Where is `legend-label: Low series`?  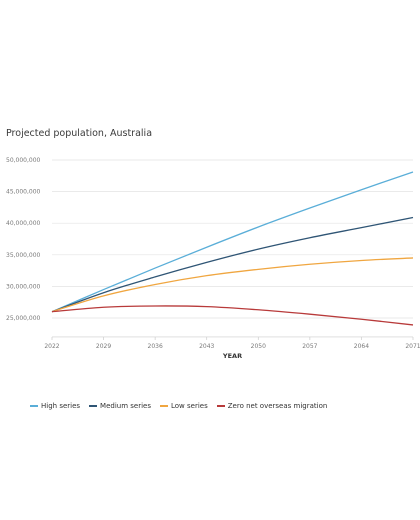
legend-label: Low series is located at coordinates (189, 406).